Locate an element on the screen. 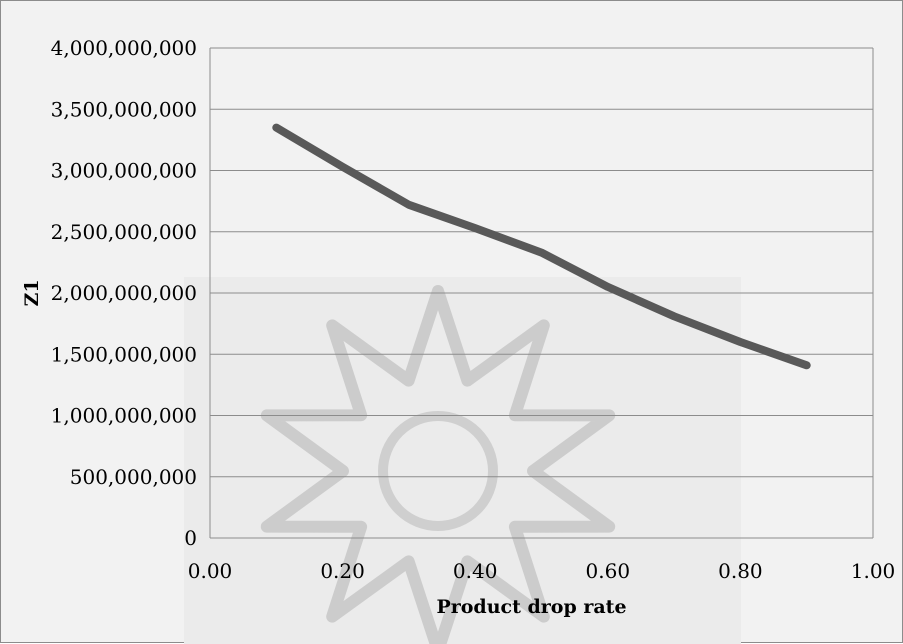 The width and height of the screenshot is (903, 644). y-tick-label: 500,000,000 is located at coordinates (133, 477).